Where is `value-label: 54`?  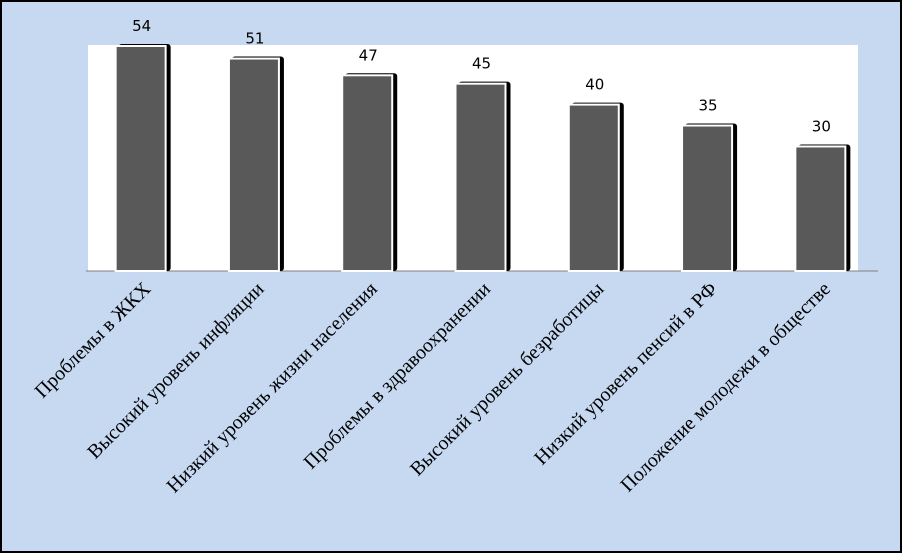 value-label: 54 is located at coordinates (141, 26).